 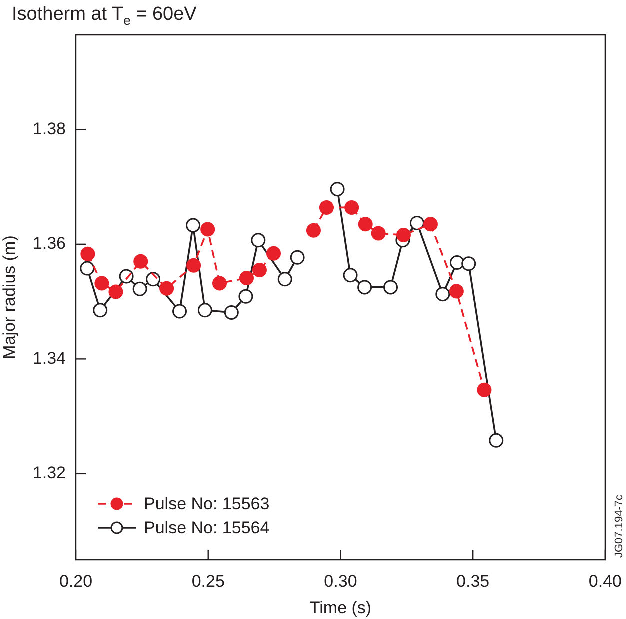 I want to click on y-tick-label: 1.36, so click(x=49, y=244).